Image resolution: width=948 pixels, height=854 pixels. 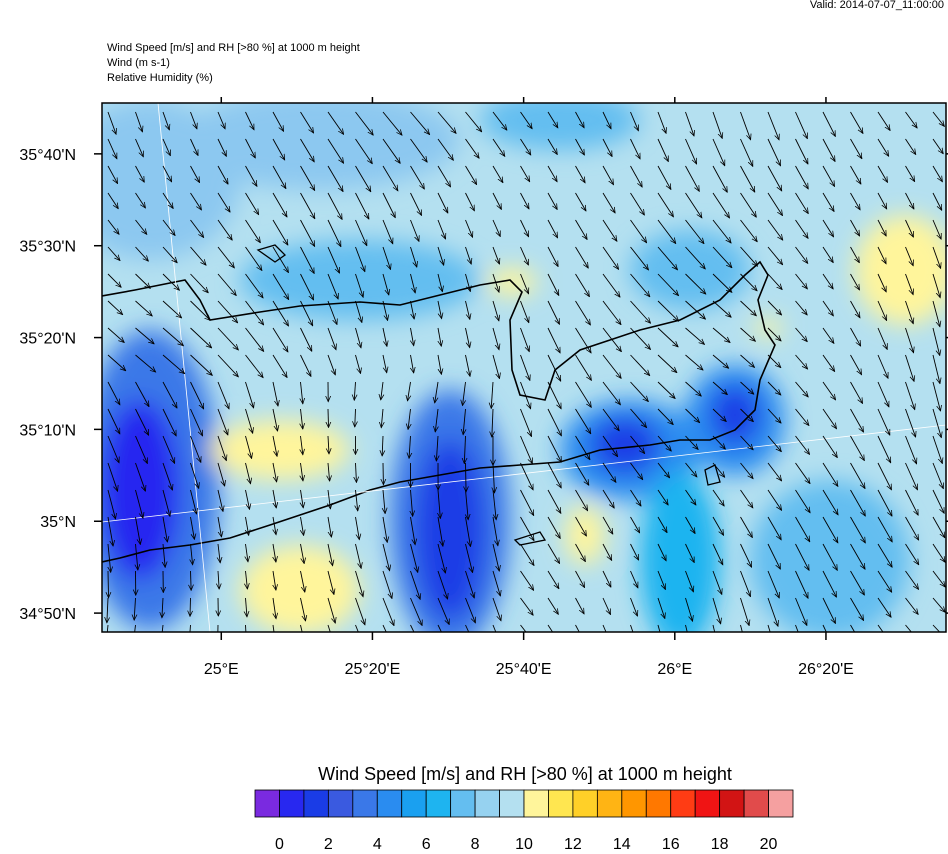 What do you see at coordinates (47, 155) in the screenshot?
I see `y-tick-label: 35°40'N` at bounding box center [47, 155].